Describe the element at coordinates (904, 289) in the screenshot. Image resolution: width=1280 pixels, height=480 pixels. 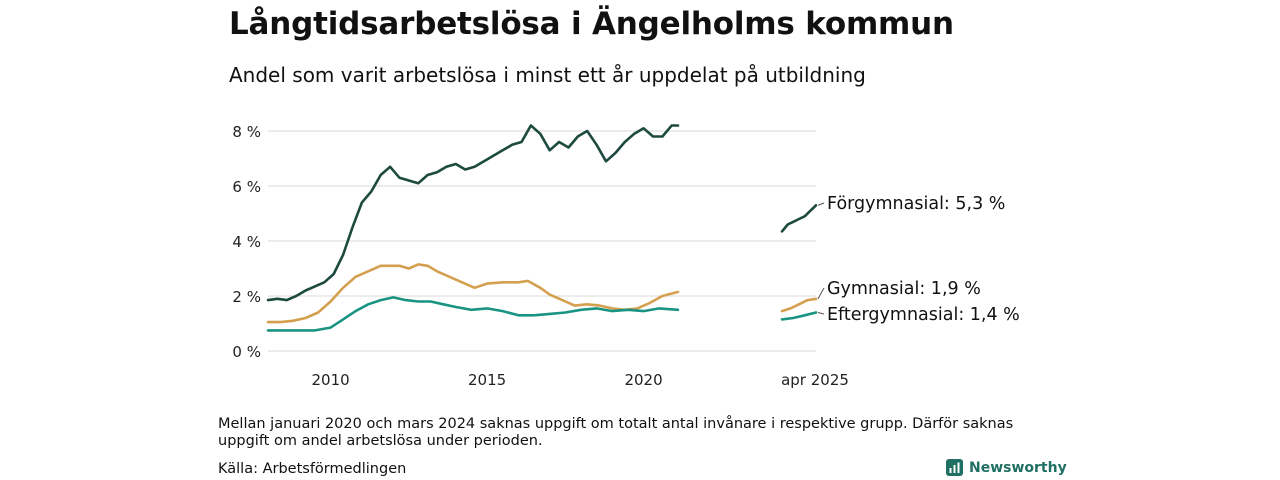
I see `series-end-label: Gymnasial: 1,9 %` at that location.